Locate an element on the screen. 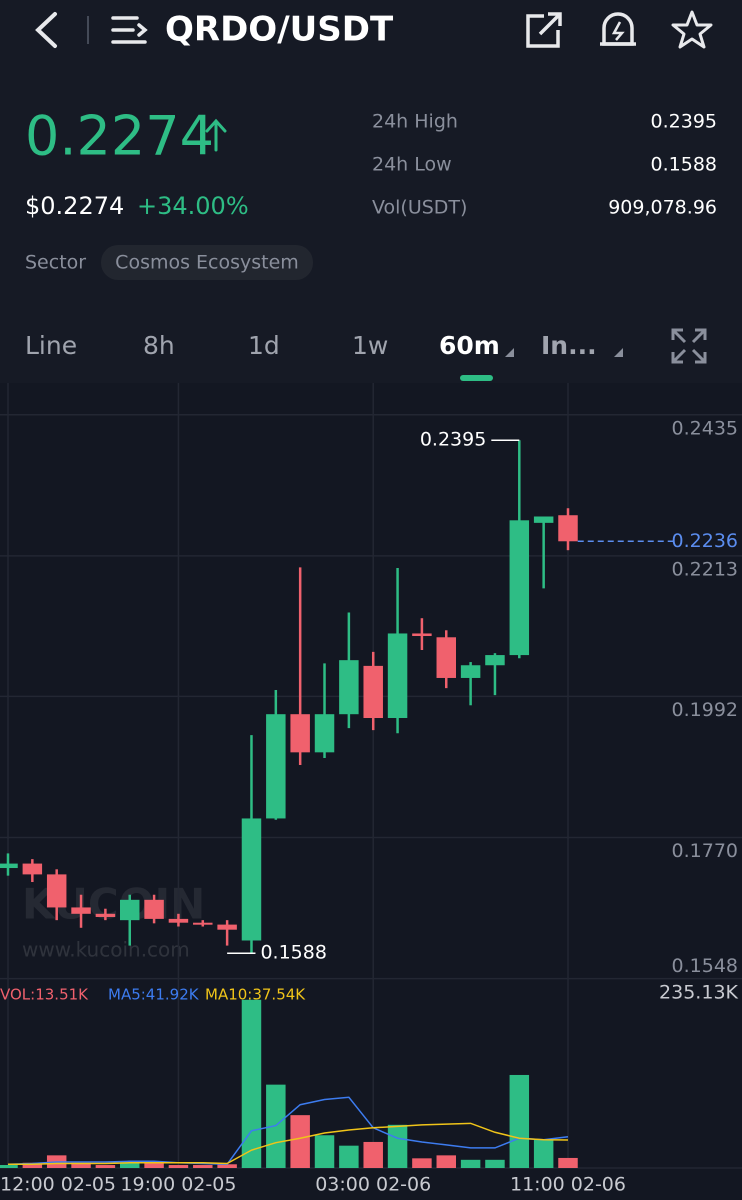  stat-label: Vol(USDT) is located at coordinates (419, 208).